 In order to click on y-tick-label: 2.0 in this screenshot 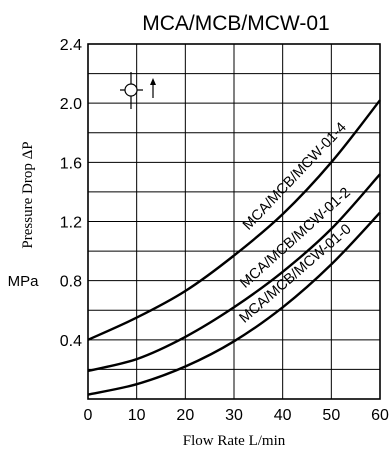, I will do `click(71, 104)`.